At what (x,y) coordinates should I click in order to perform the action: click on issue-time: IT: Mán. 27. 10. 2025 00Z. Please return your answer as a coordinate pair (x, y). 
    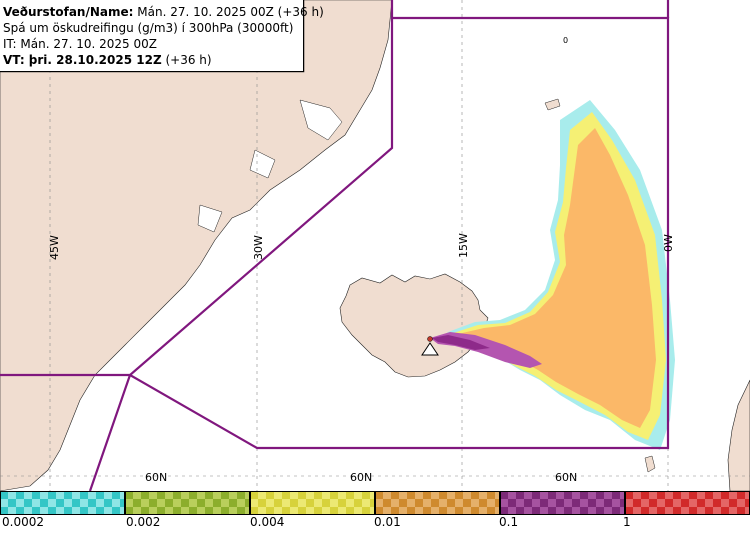
    Looking at the image, I should click on (80, 44).